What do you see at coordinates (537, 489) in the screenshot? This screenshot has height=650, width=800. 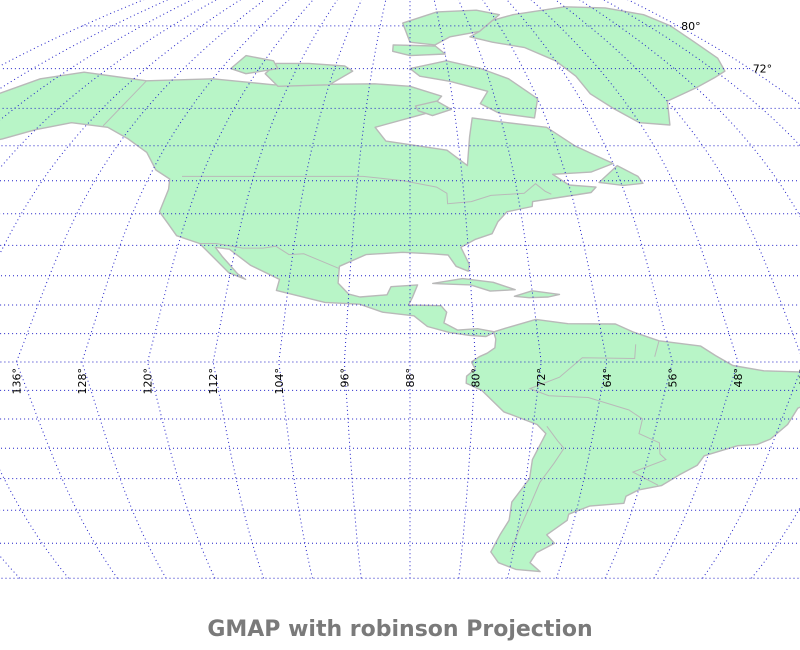 I see `border-andes-line` at bounding box center [537, 489].